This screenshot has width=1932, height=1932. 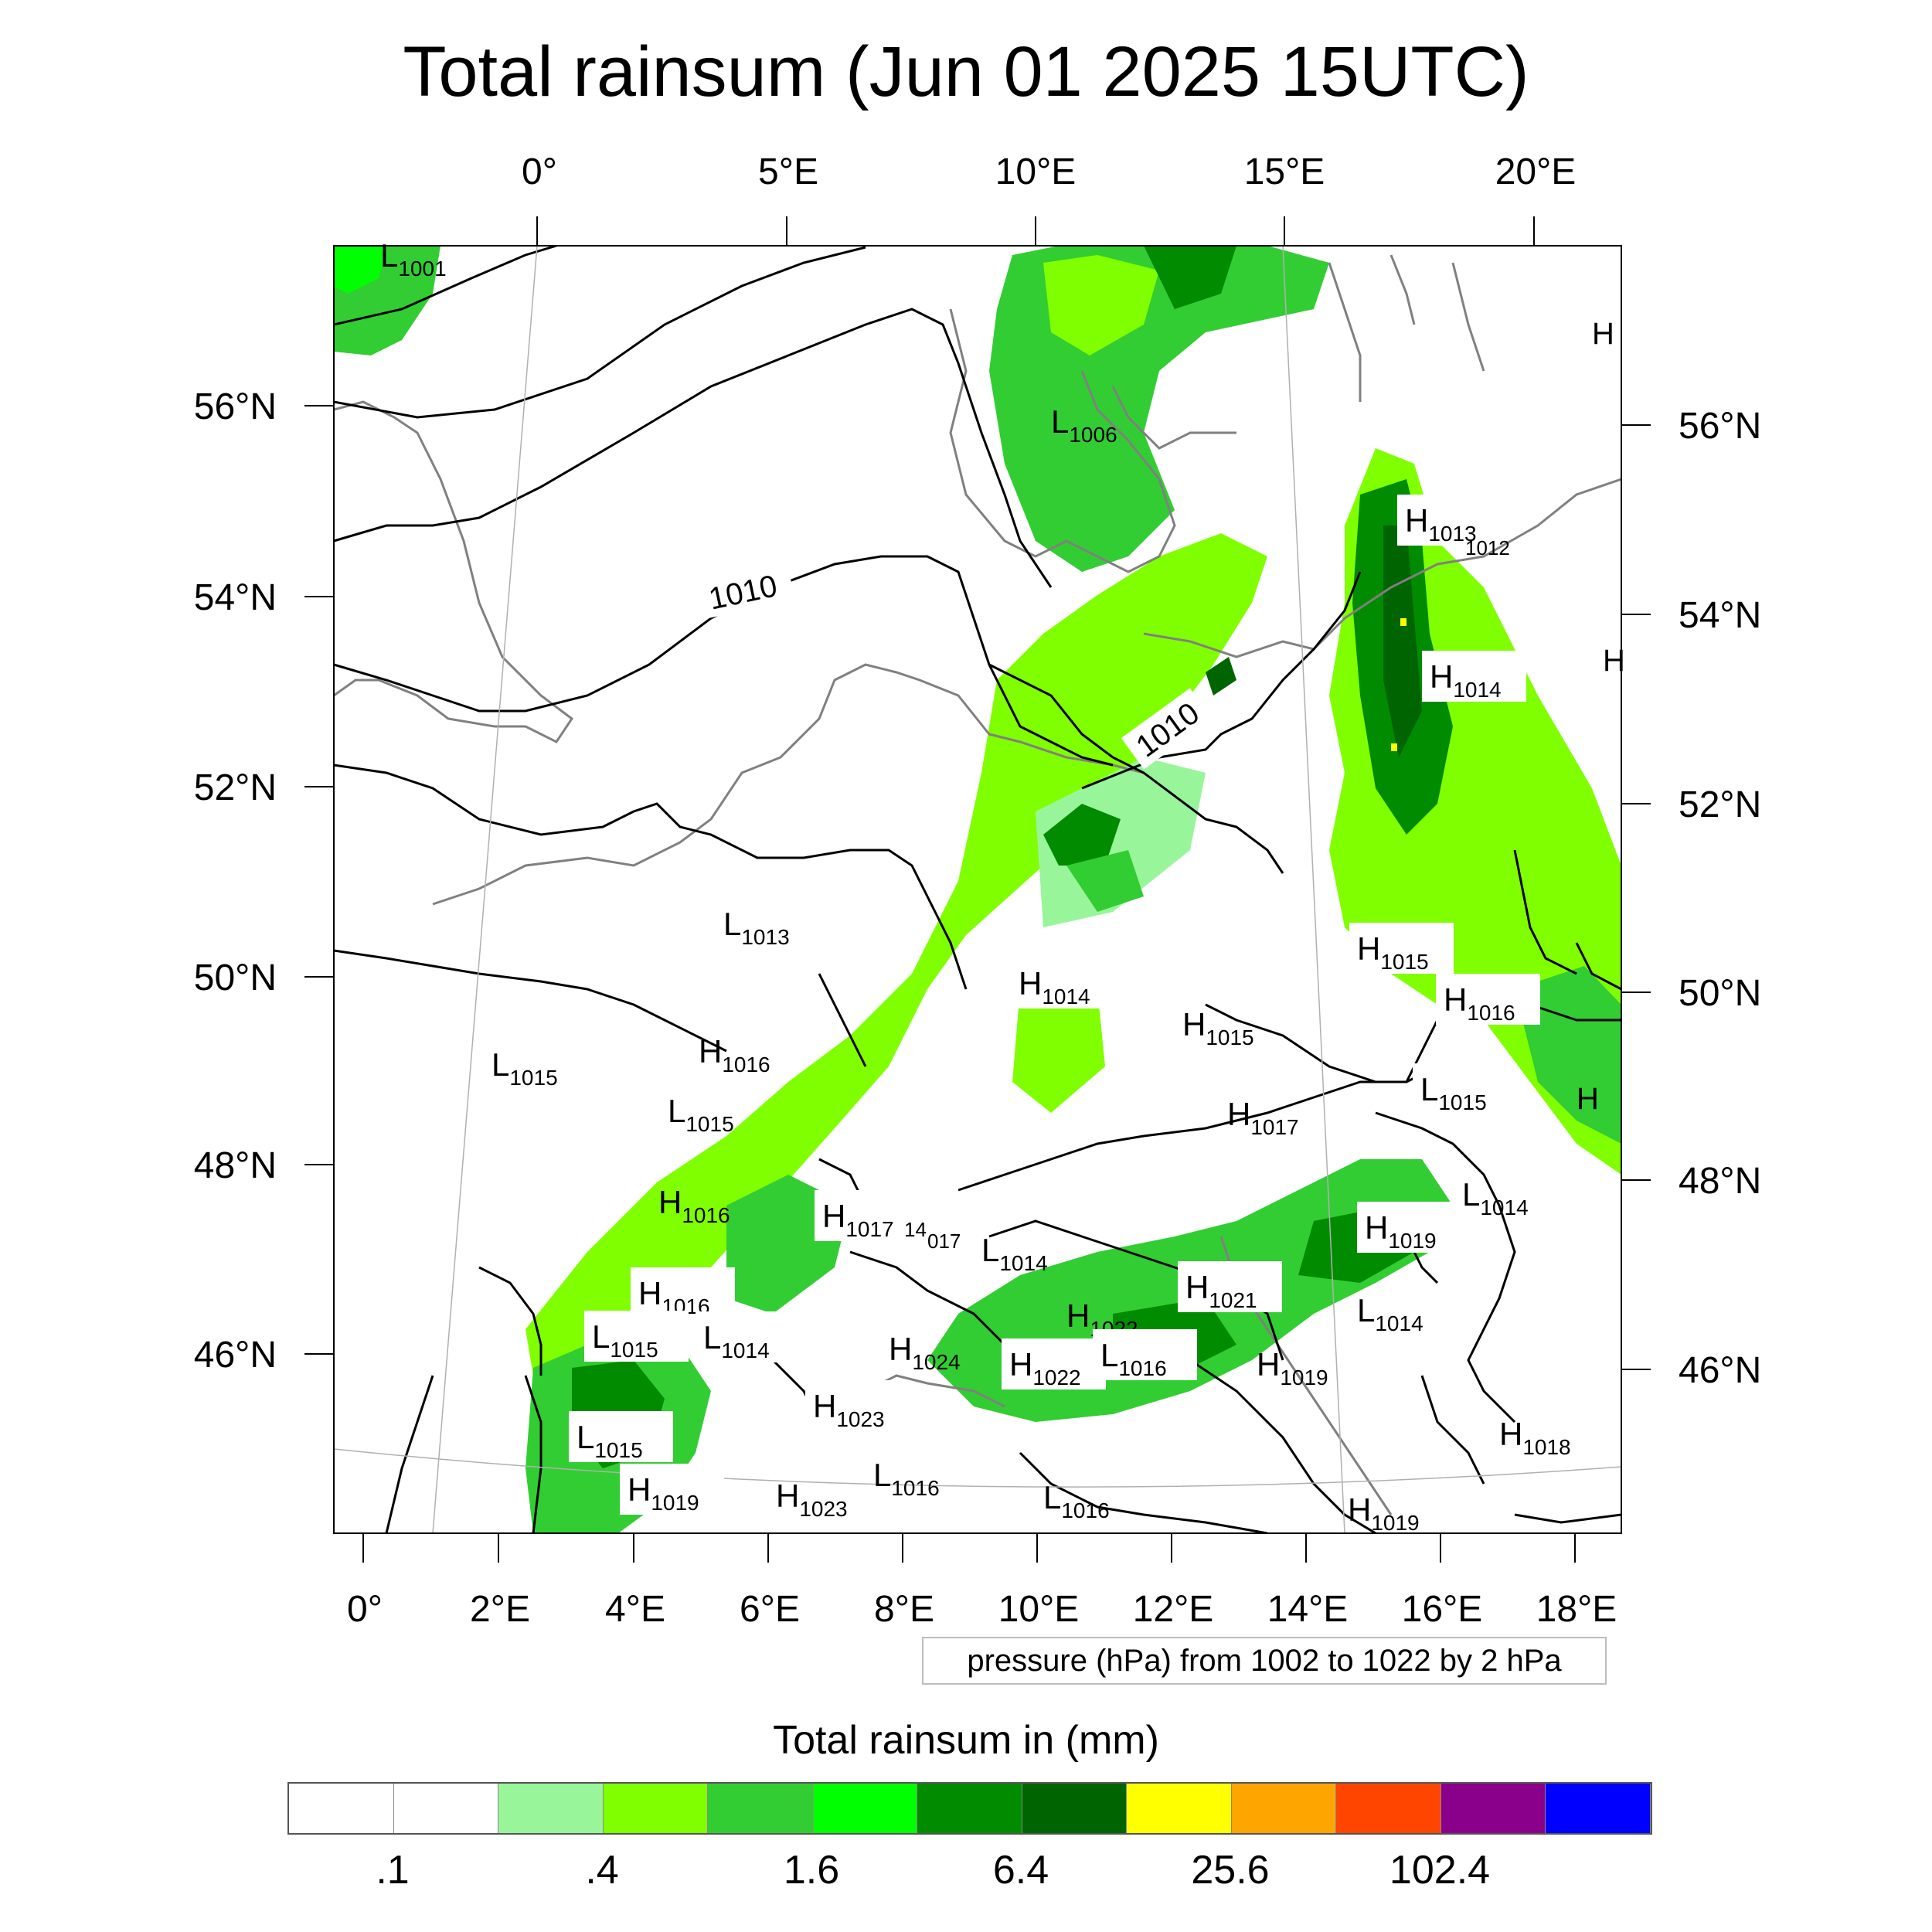 What do you see at coordinates (1720, 1182) in the screenshot?
I see `tick-label: 48°N` at bounding box center [1720, 1182].